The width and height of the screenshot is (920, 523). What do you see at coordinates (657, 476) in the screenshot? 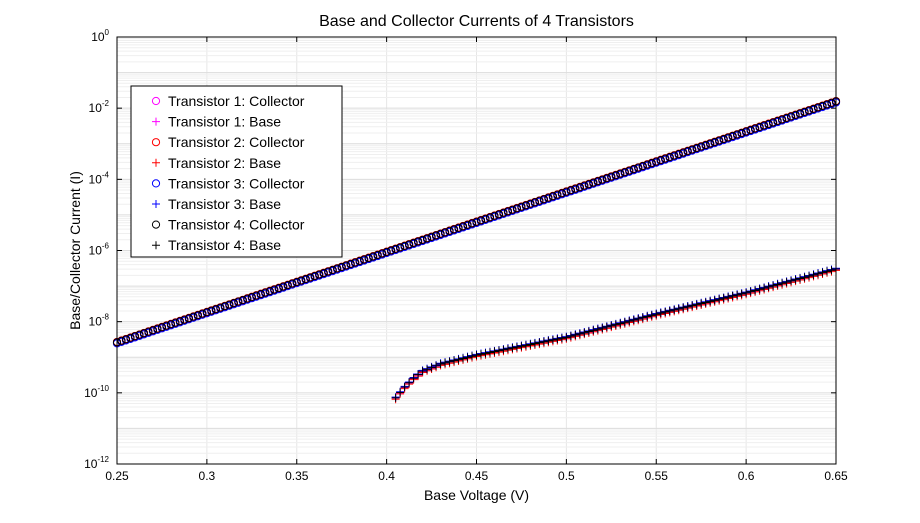
I see `x-tick-label: 0.55` at bounding box center [657, 476].